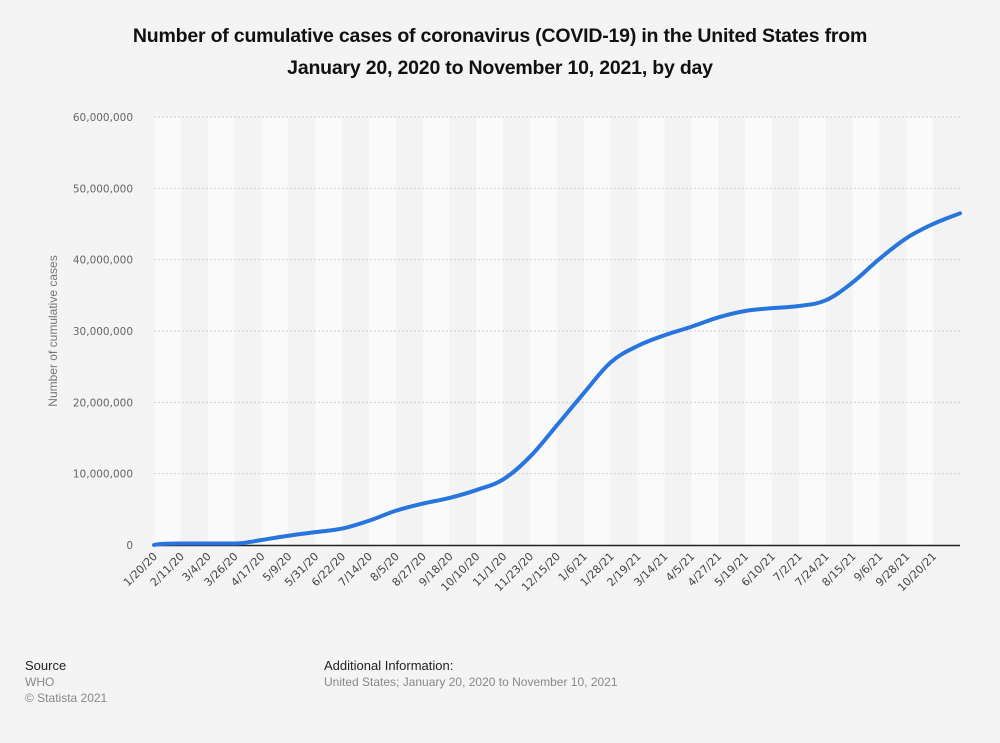 The width and height of the screenshot is (1000, 743). Describe the element at coordinates (40, 682) in the screenshot. I see `source-name: WHO` at that location.